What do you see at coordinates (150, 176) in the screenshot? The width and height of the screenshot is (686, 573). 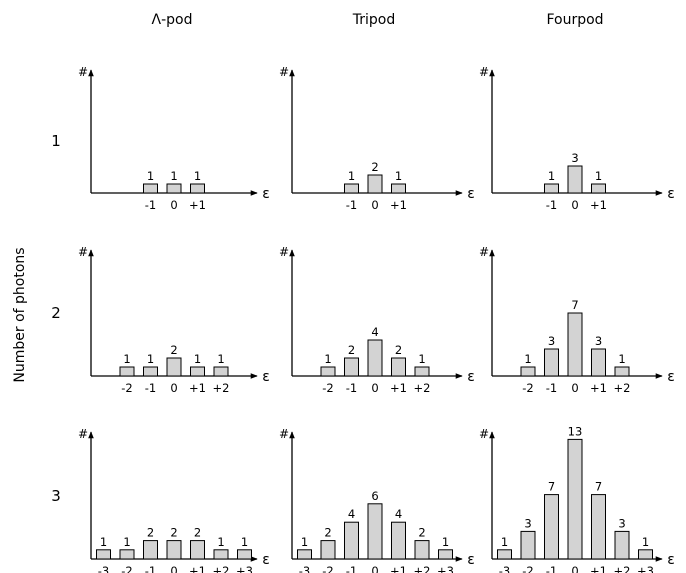 I see `bar-value-label-c0-r0-0: 1` at bounding box center [150, 176].